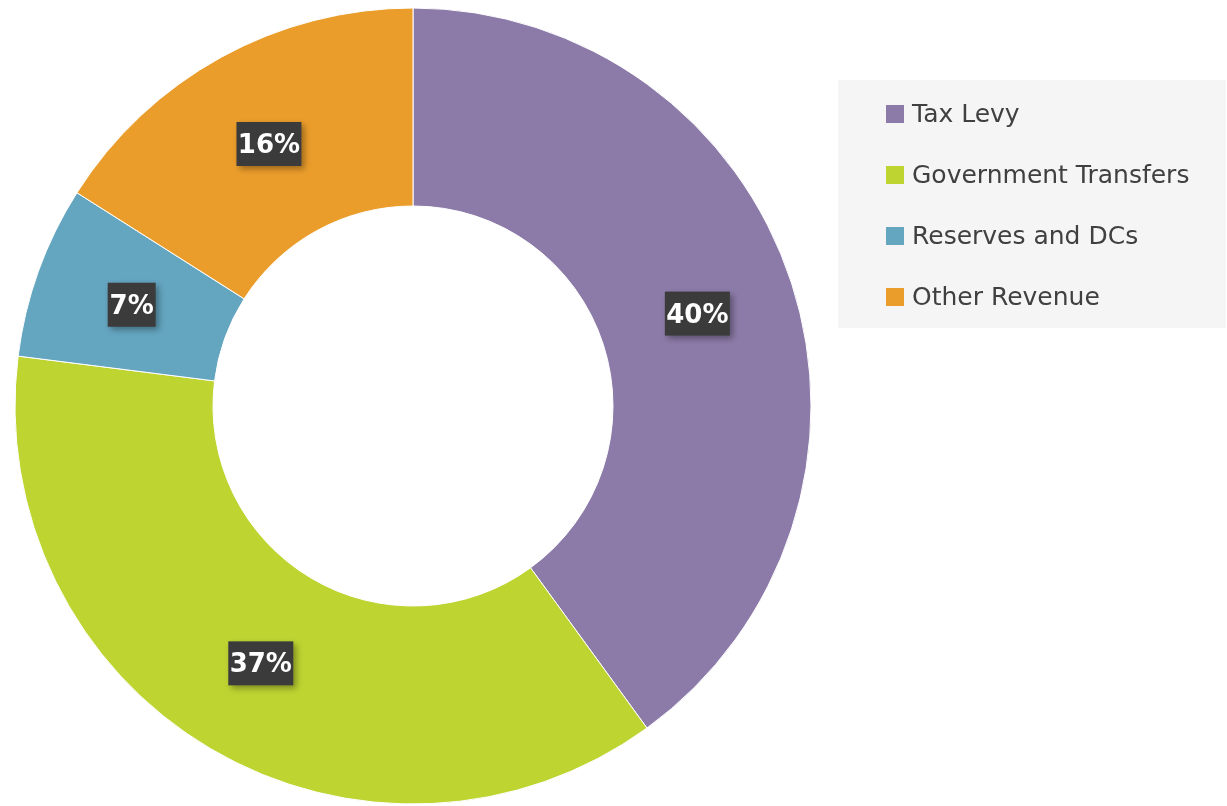 The image size is (1227, 806). What do you see at coordinates (269, 143) in the screenshot?
I see `data-label: 16%` at bounding box center [269, 143].